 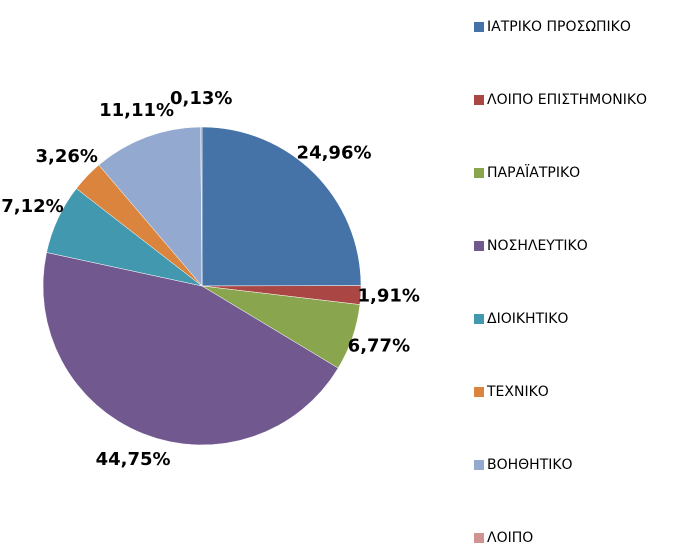 I want to click on data-label: 7,12%, so click(x=32, y=206).